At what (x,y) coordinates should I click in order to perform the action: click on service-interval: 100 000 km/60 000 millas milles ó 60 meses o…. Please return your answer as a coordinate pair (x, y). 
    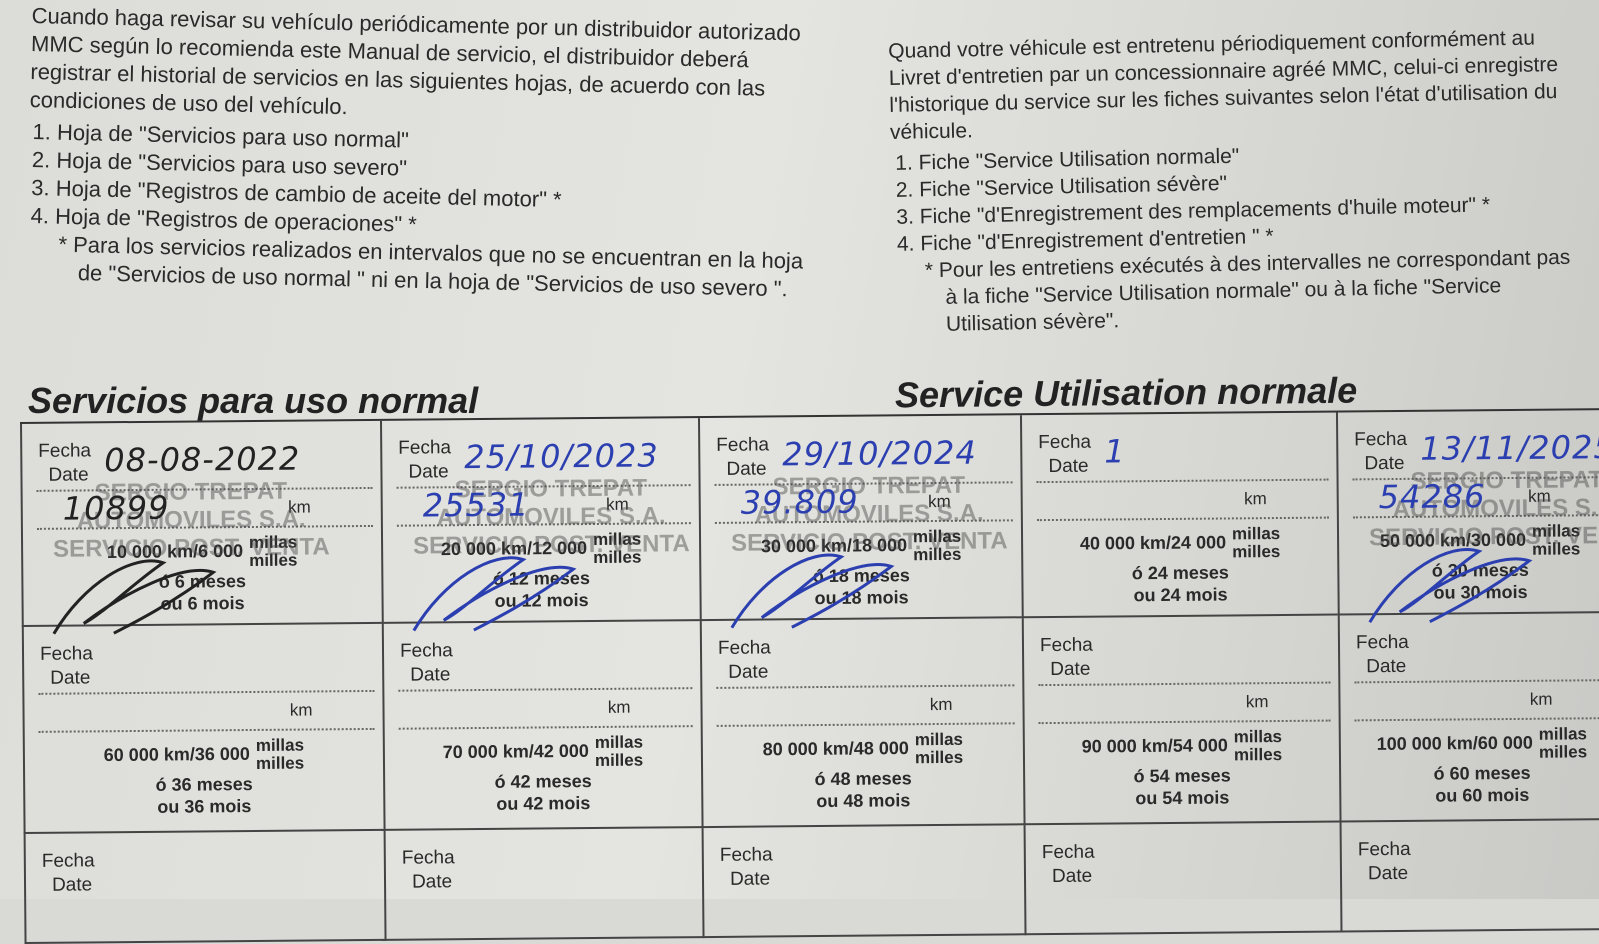
    Looking at the image, I should click on (1470, 765).